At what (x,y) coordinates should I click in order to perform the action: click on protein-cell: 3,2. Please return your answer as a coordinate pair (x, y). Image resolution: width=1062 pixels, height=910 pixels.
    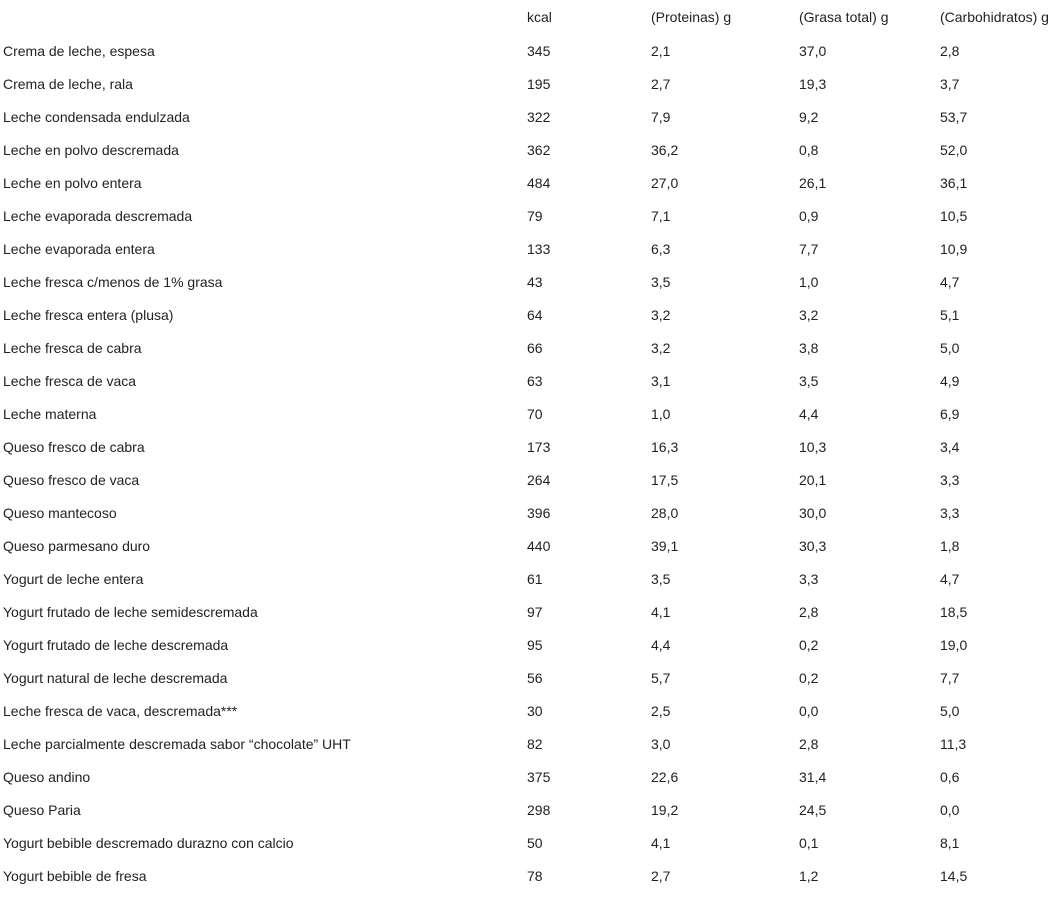
    Looking at the image, I should click on (661, 347).